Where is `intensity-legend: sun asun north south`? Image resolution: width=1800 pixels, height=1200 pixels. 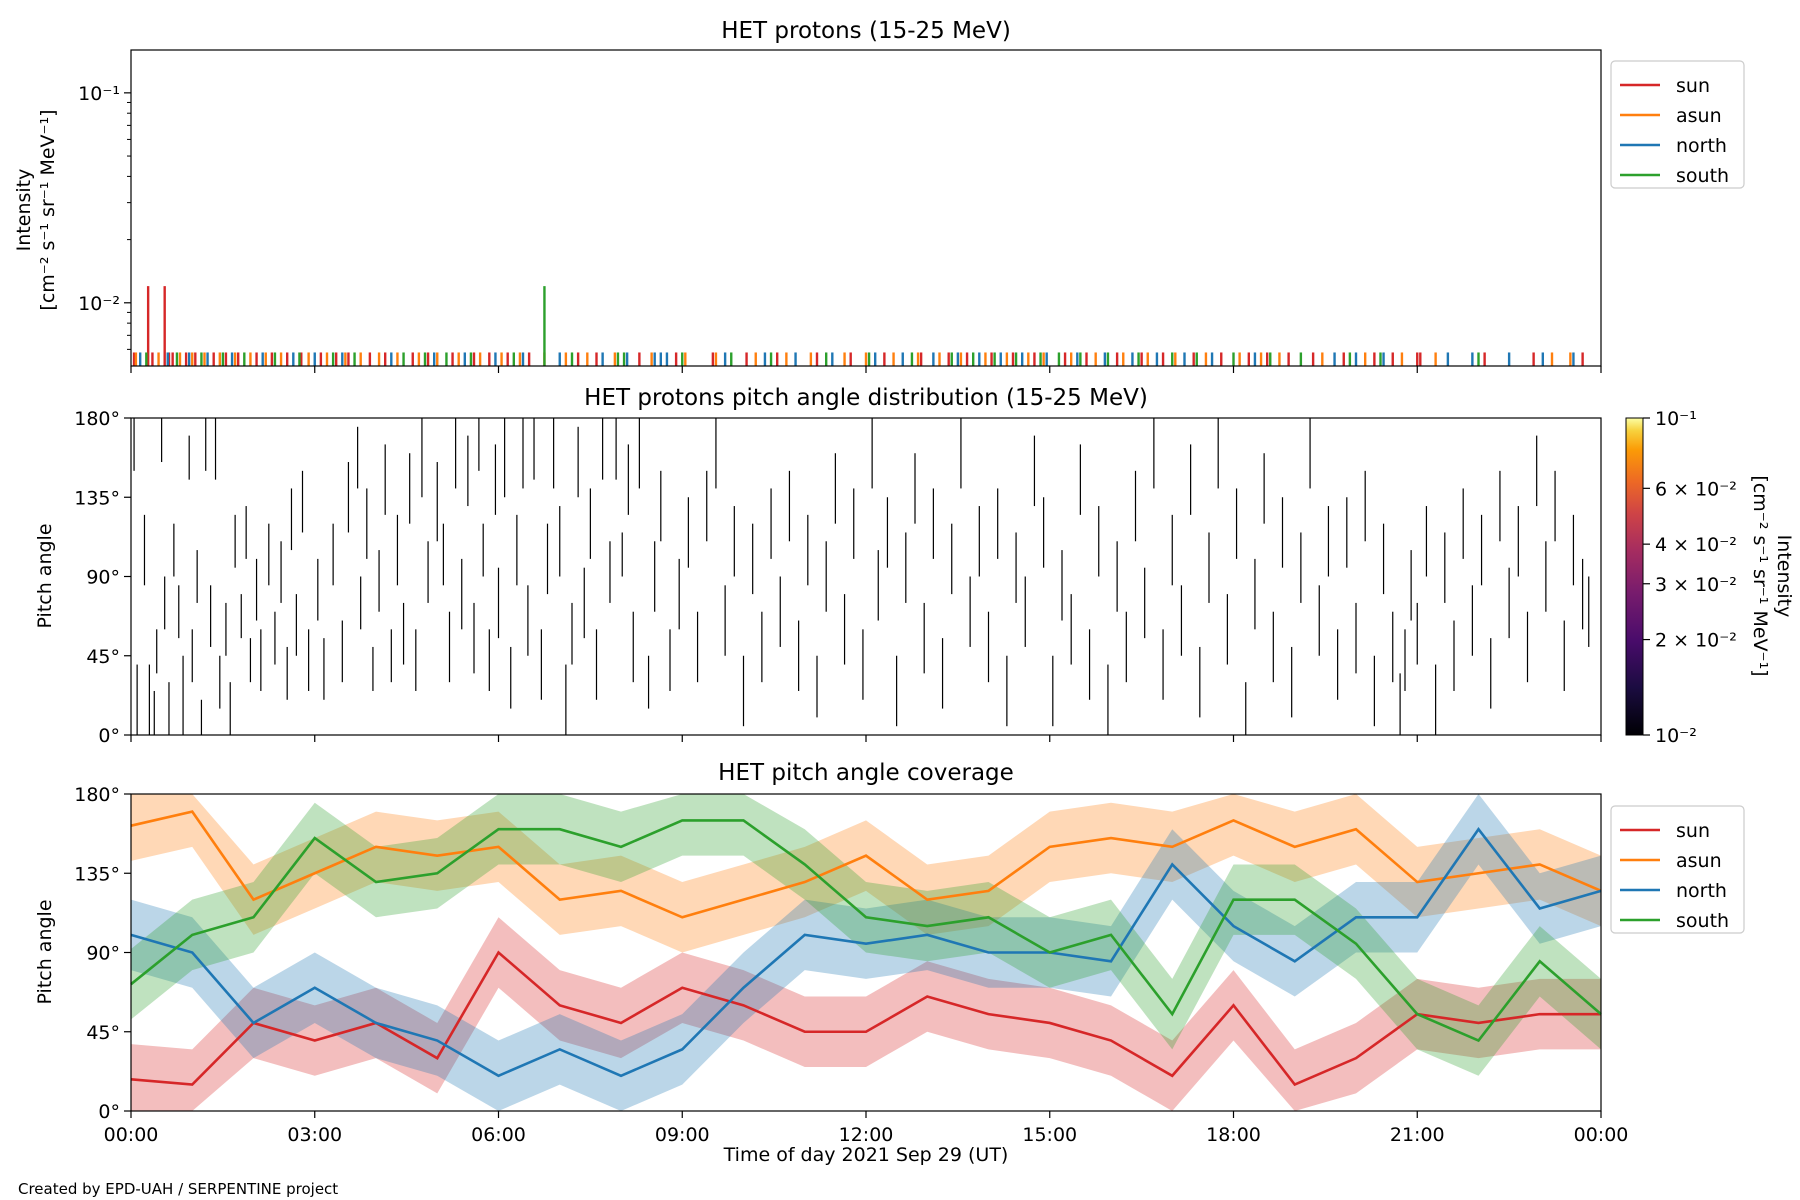 intensity-legend: sun asun north south is located at coordinates (1677, 124).